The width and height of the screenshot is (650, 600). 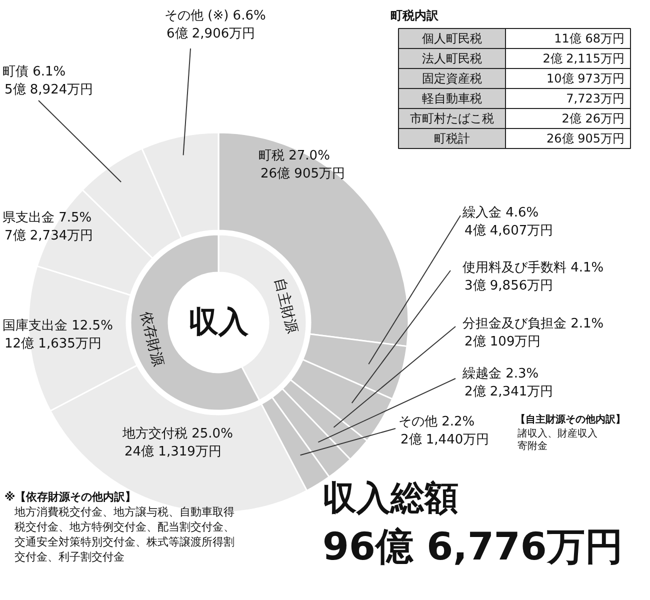 I want to click on text: 地方消費税交付金、地方譲与税、自動車取得税交付金、地方特例交付金、配当割交付金、交通安全対策特別交付金、株式等譲渡所得割交付金、利子割交付金, so click(x=124, y=535).